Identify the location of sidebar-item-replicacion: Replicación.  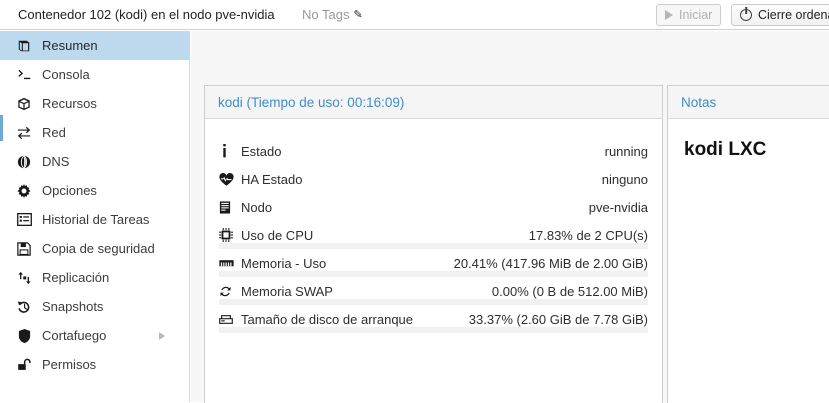
(94, 277).